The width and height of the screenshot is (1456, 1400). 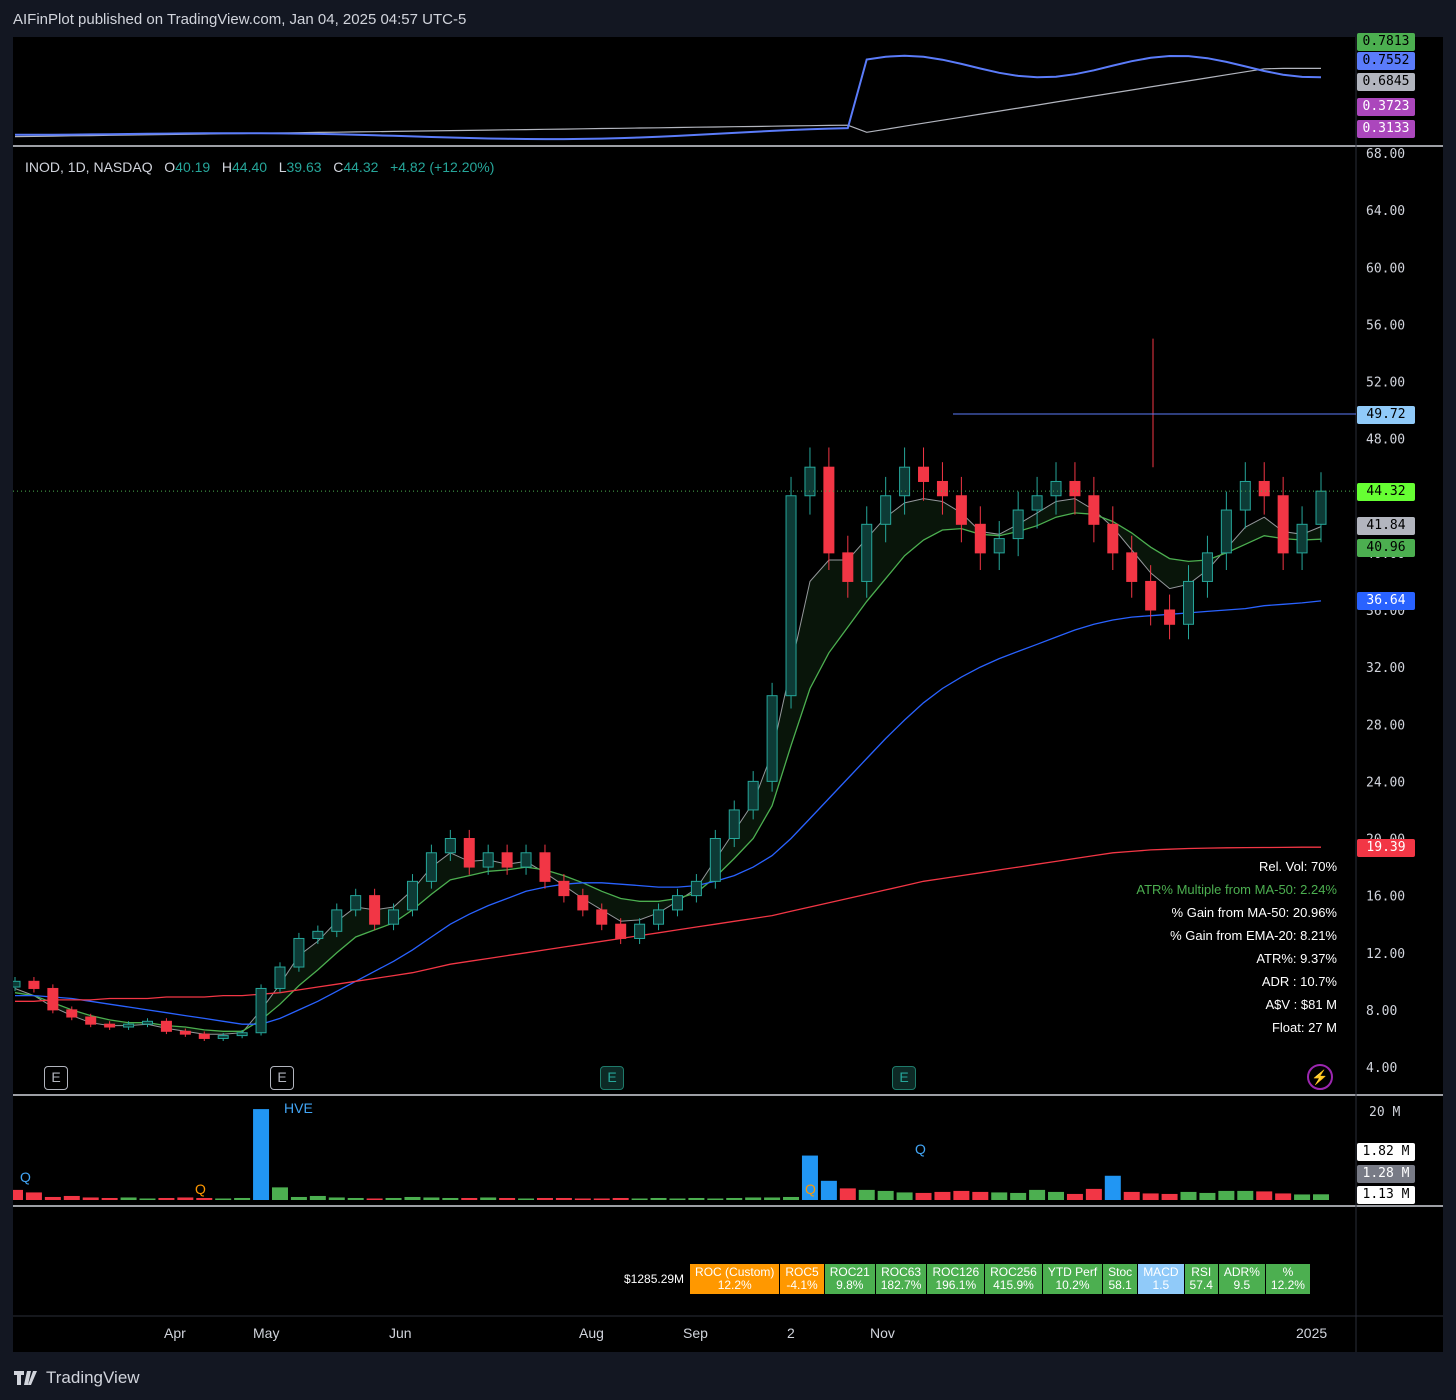 What do you see at coordinates (304, 167) in the screenshot?
I see `low-value: 39.63` at bounding box center [304, 167].